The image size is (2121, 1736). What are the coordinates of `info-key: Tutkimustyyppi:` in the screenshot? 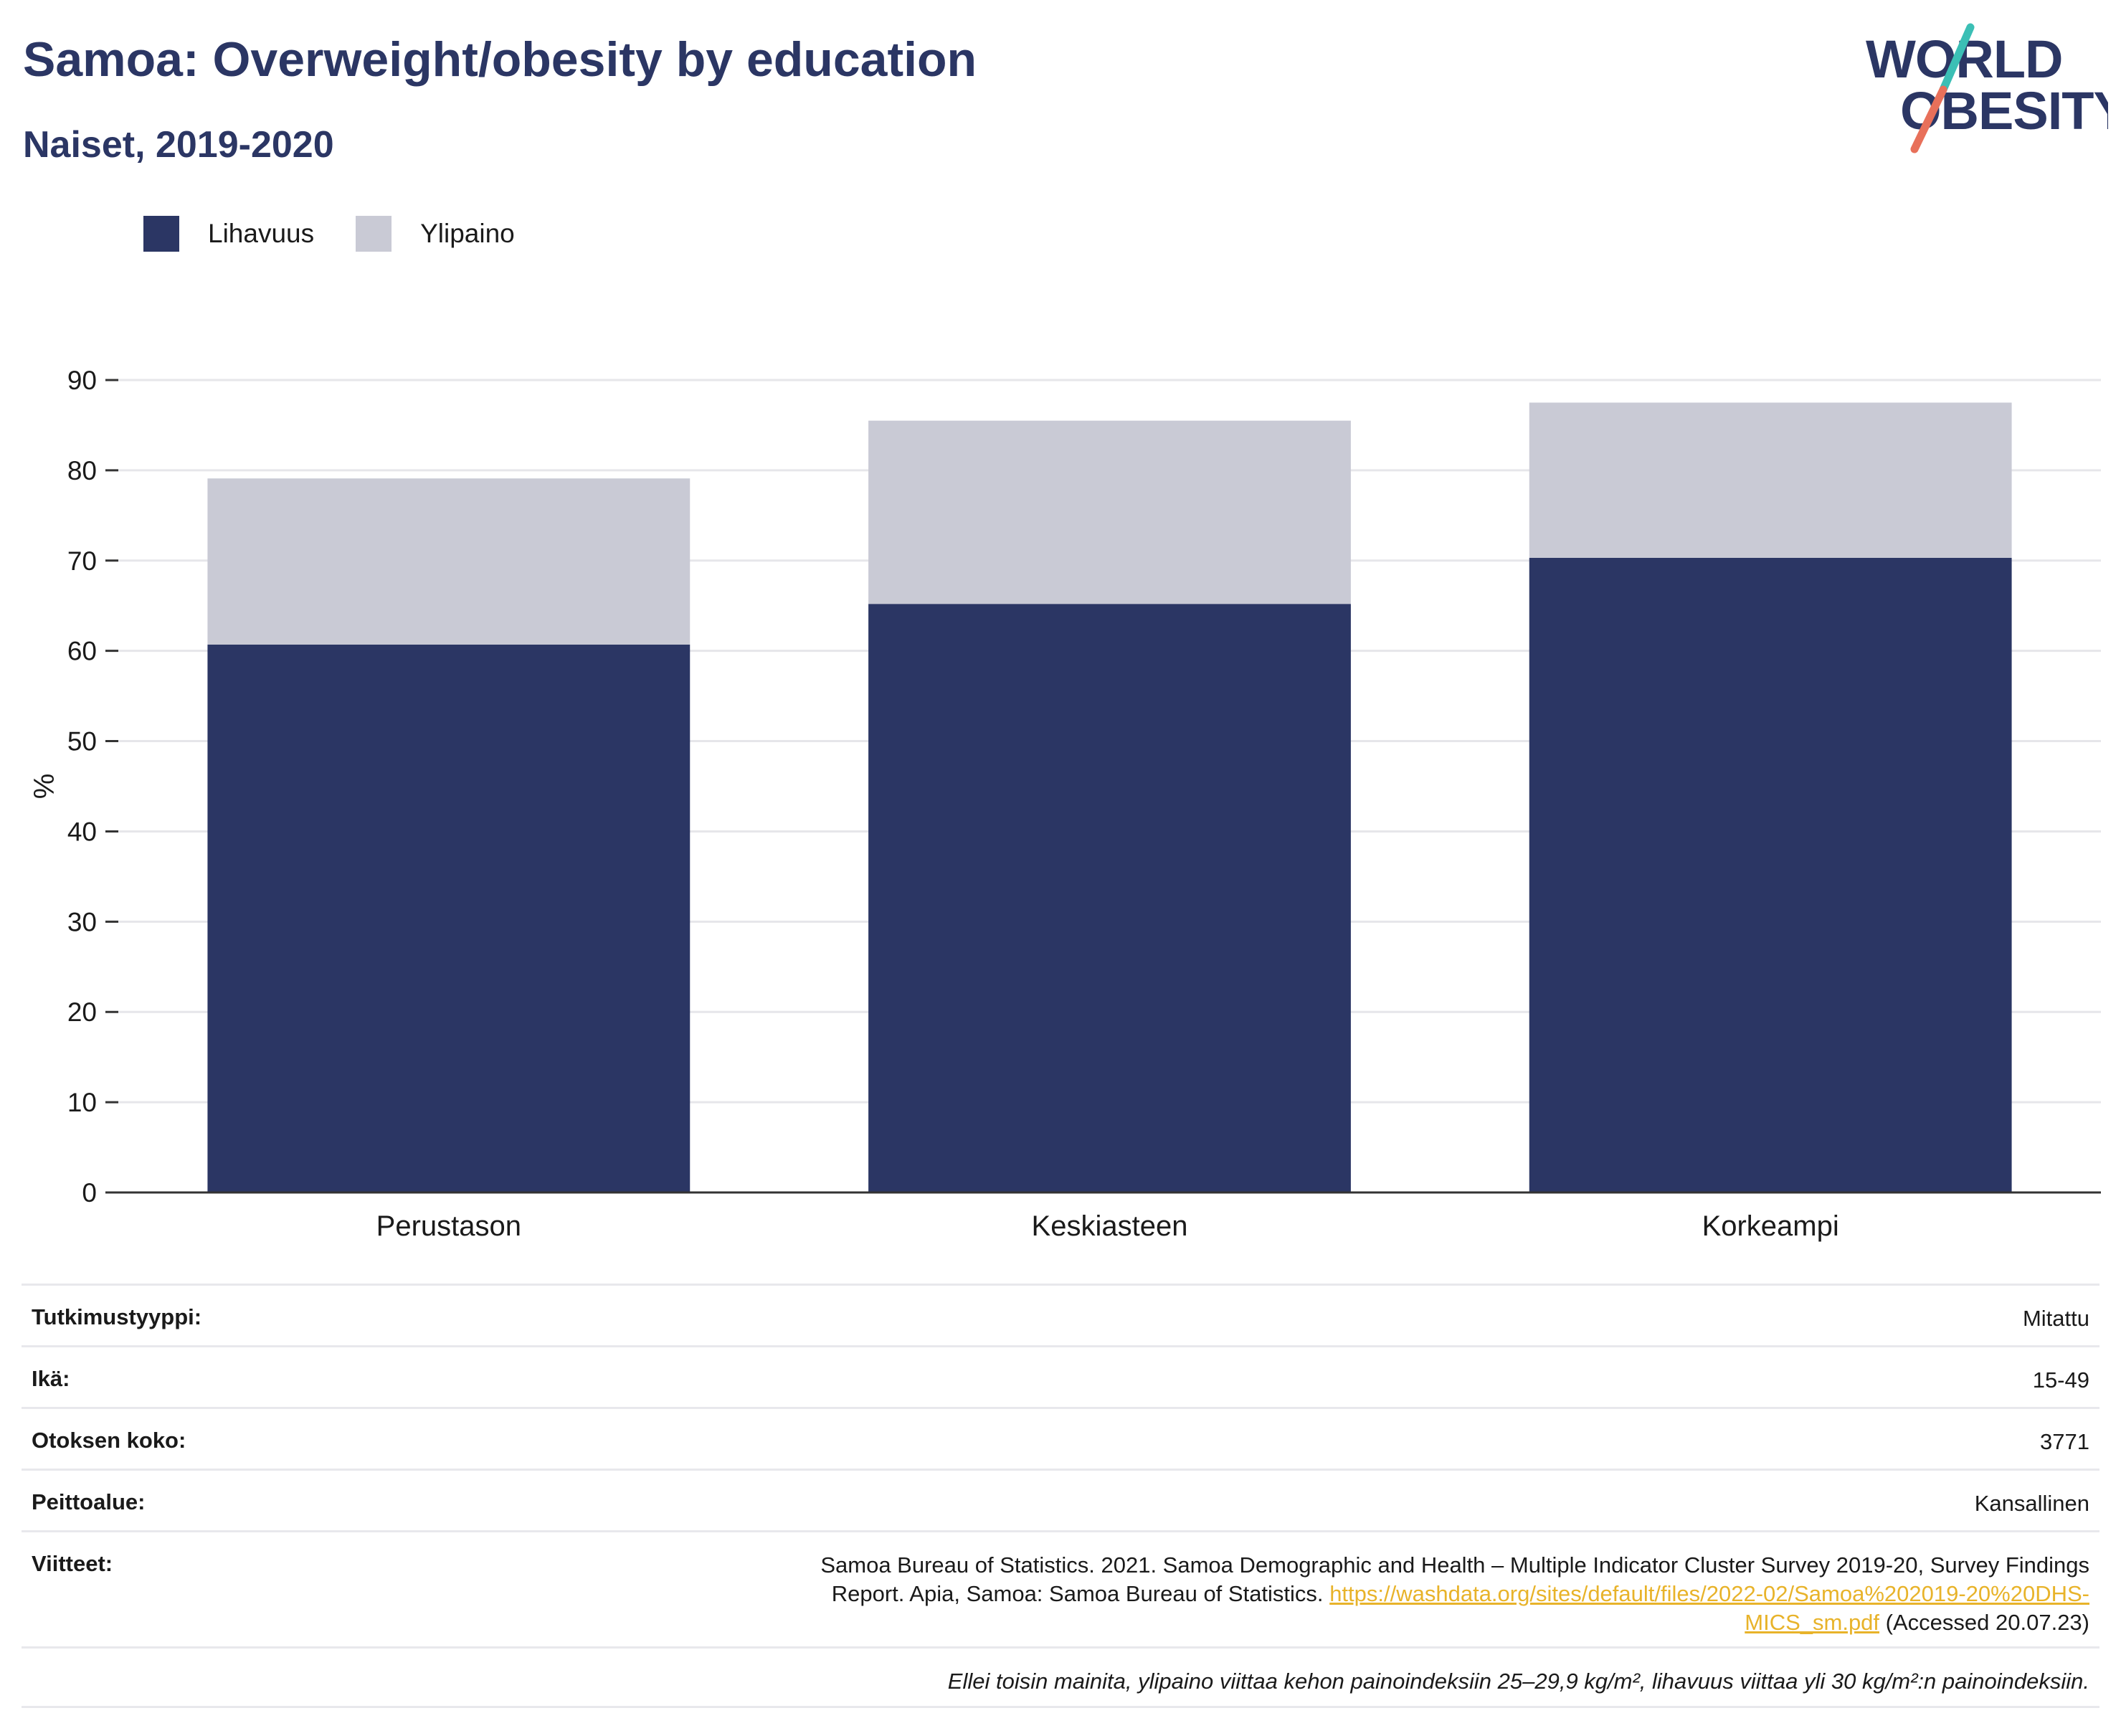 It's located at (175, 1316).